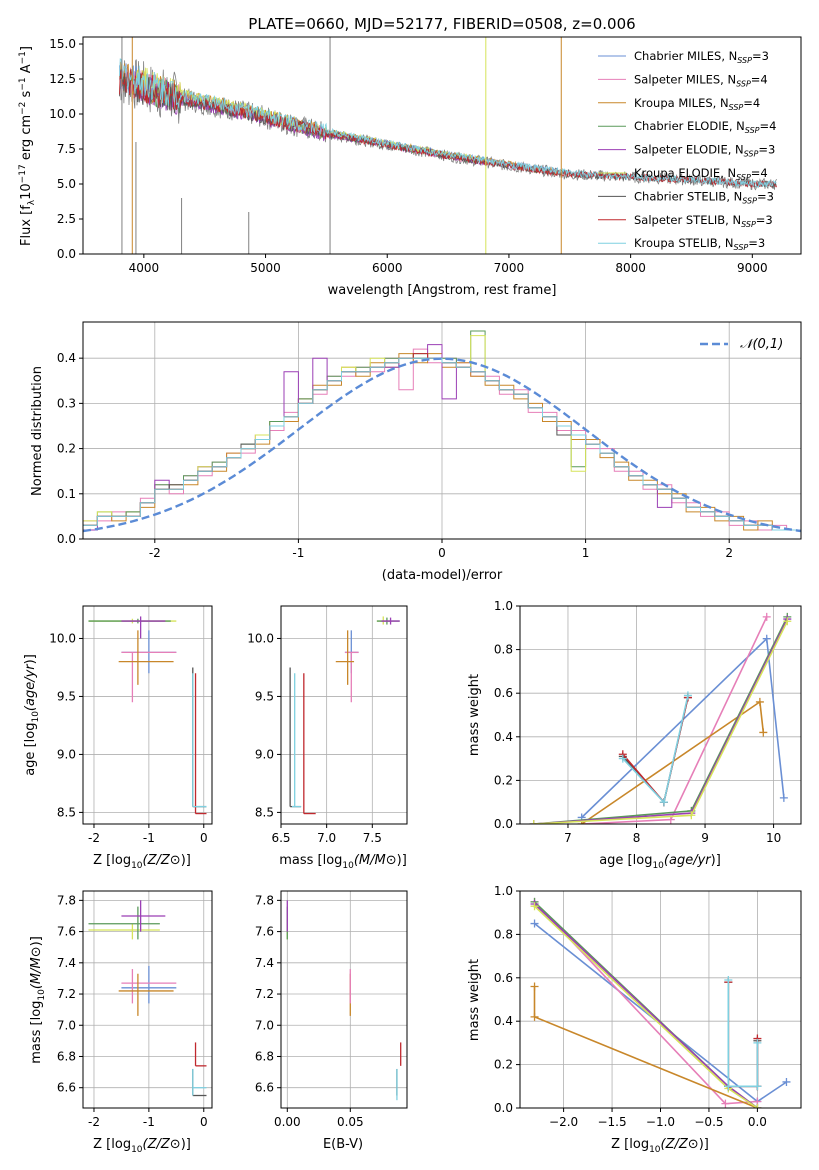 The height and width of the screenshot is (1170, 819). What do you see at coordinates (689, 150) in the screenshot?
I see `legend-base: Salpeter ELODIE, N` at bounding box center [689, 150].